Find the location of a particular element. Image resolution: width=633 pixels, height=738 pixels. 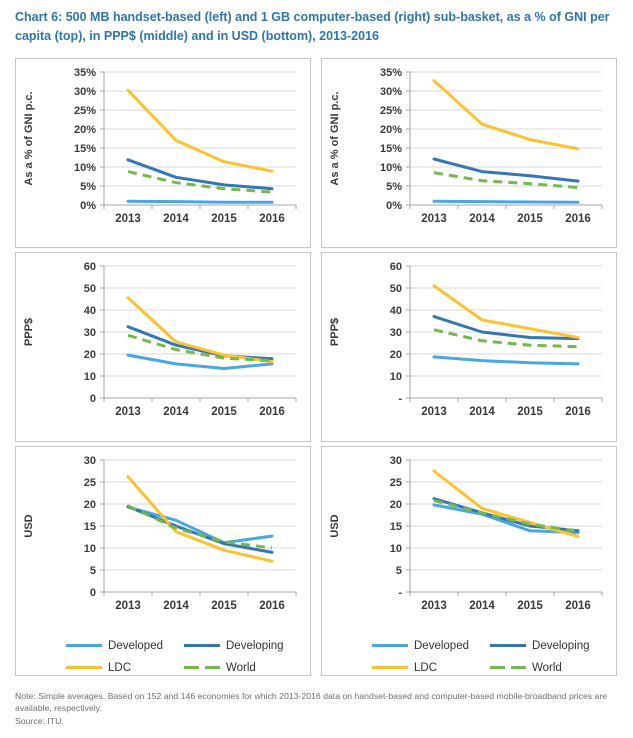

chart-ppp-computer: 60 50 40 30 20 10 - 2013 2014 2015 2016 PPP$ is located at coordinates (469, 347).